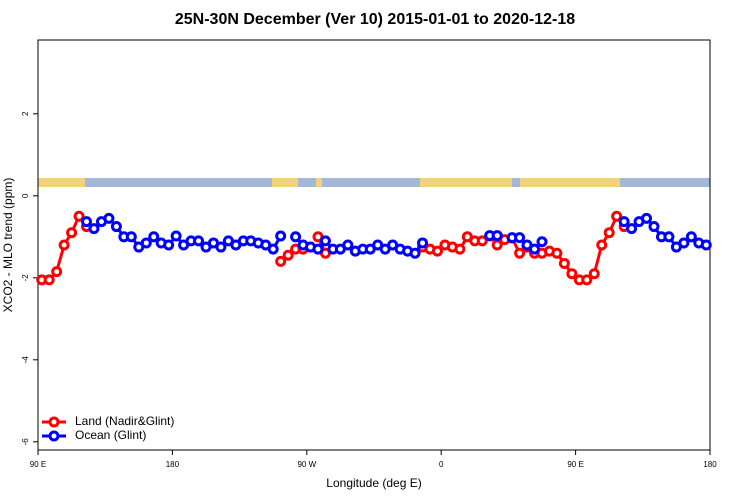  Describe the element at coordinates (25, 360) in the screenshot. I see `y-tick-label: -4` at that location.